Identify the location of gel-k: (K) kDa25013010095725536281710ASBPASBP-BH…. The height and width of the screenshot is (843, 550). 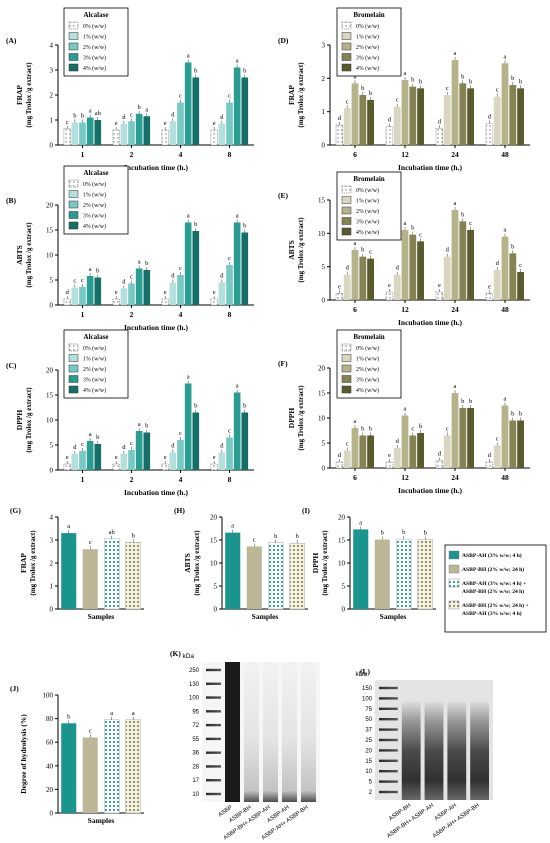
(245, 745).